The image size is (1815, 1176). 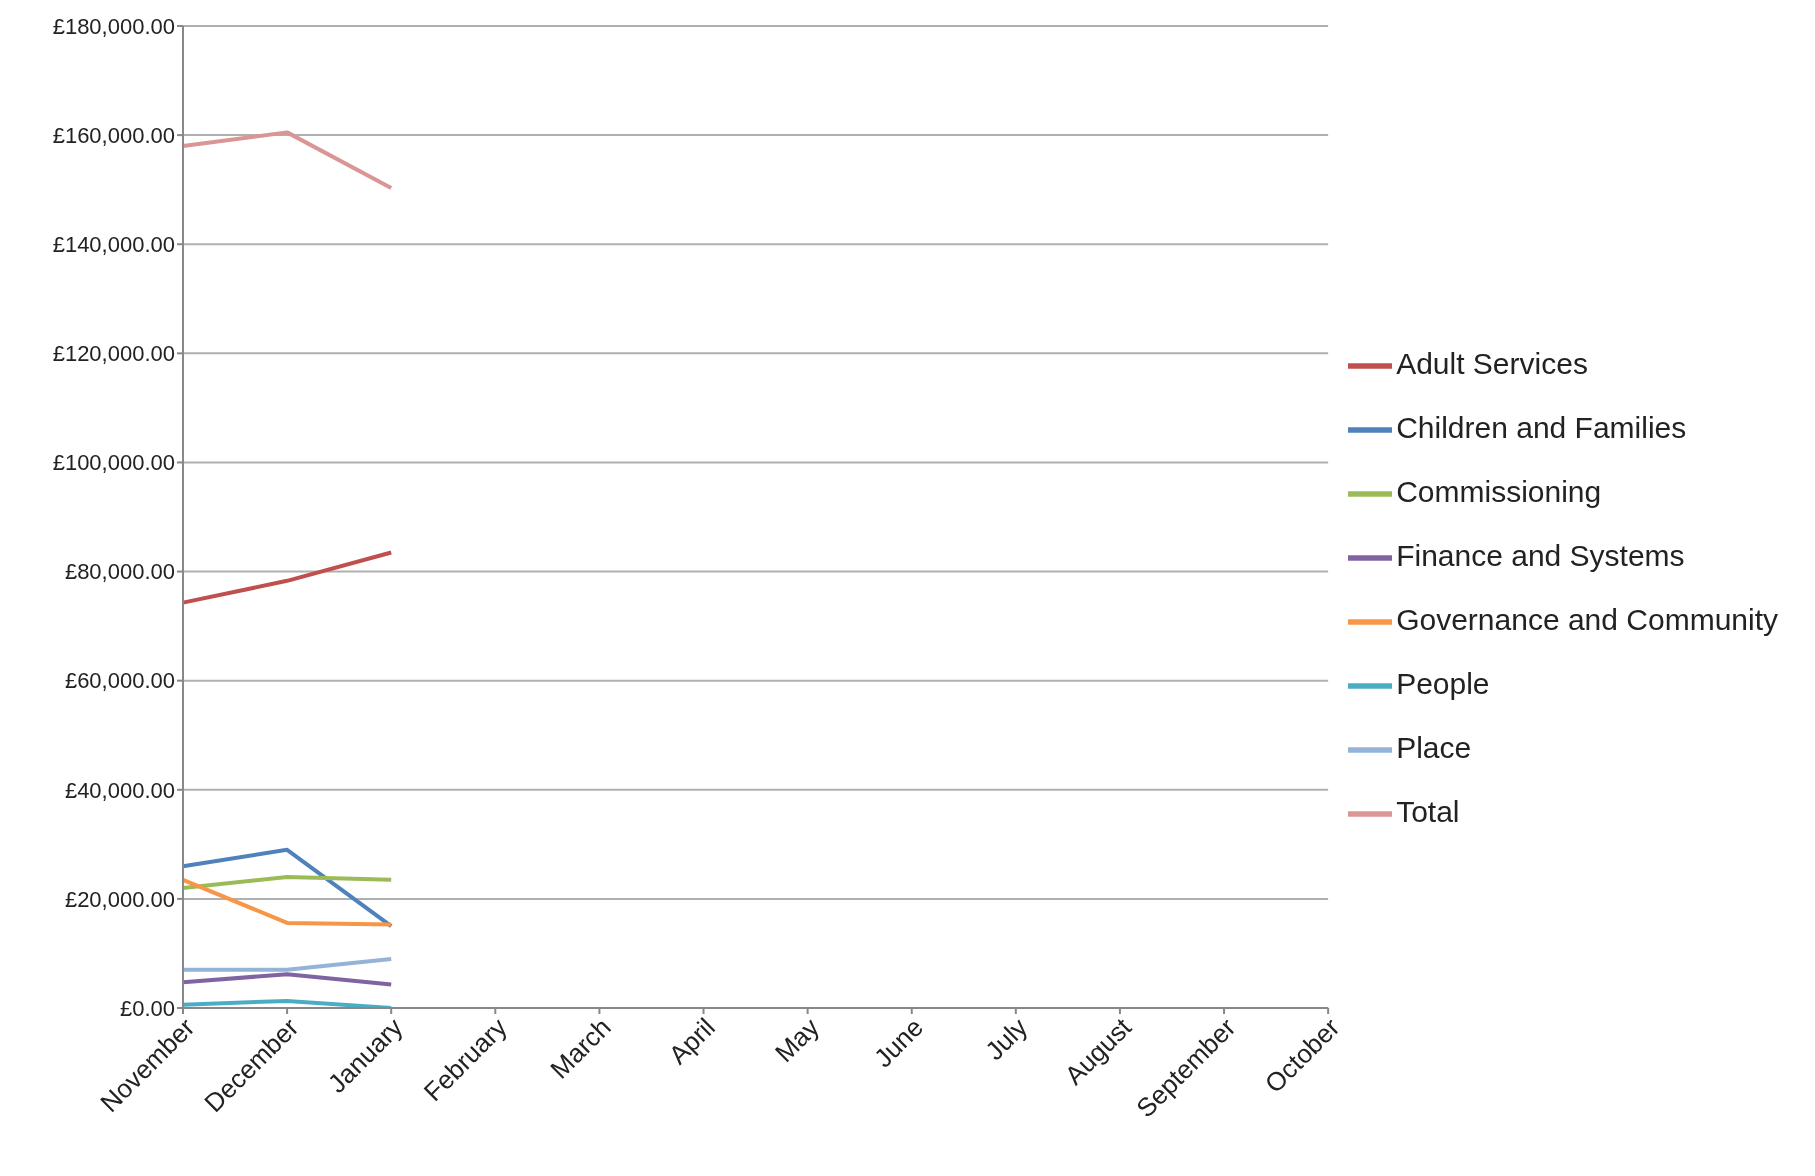 What do you see at coordinates (1434, 747) in the screenshot?
I see `legend-label: Place` at bounding box center [1434, 747].